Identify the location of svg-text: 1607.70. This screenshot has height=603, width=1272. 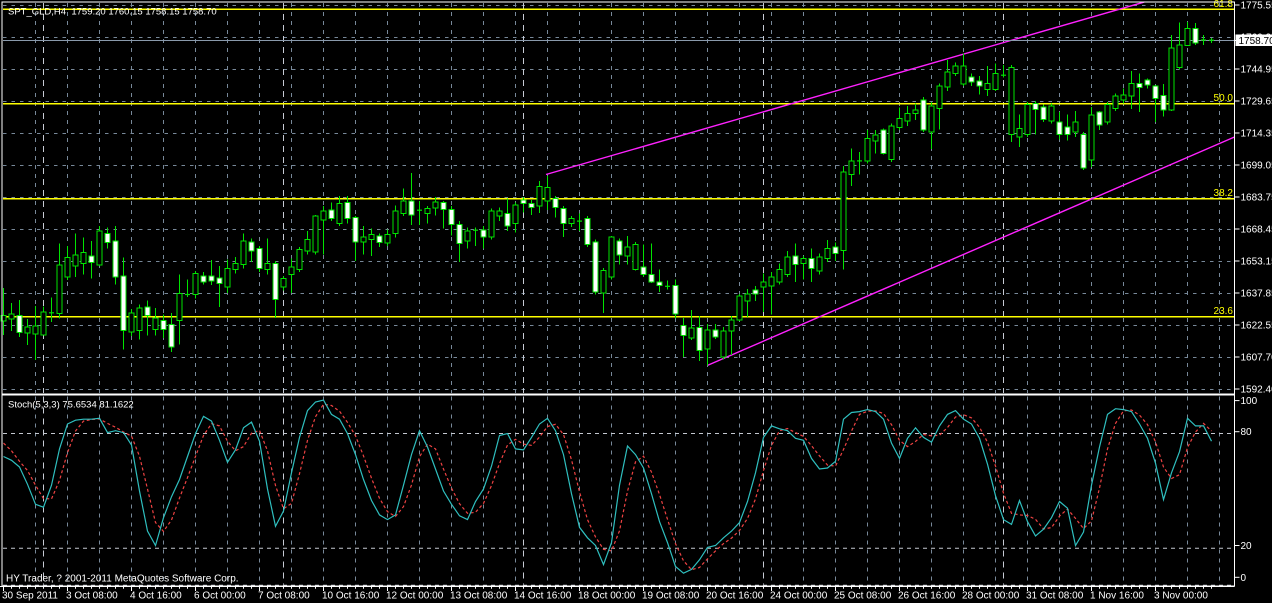
(1256, 358).